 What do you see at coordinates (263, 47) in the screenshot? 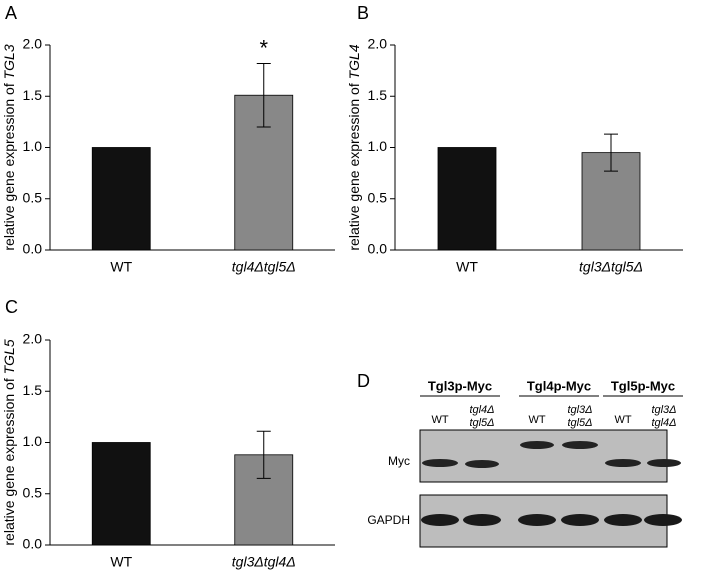
I see `annotation: *` at bounding box center [263, 47].